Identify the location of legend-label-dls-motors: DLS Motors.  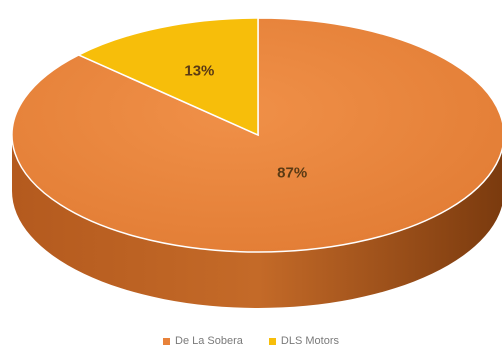
(309, 341).